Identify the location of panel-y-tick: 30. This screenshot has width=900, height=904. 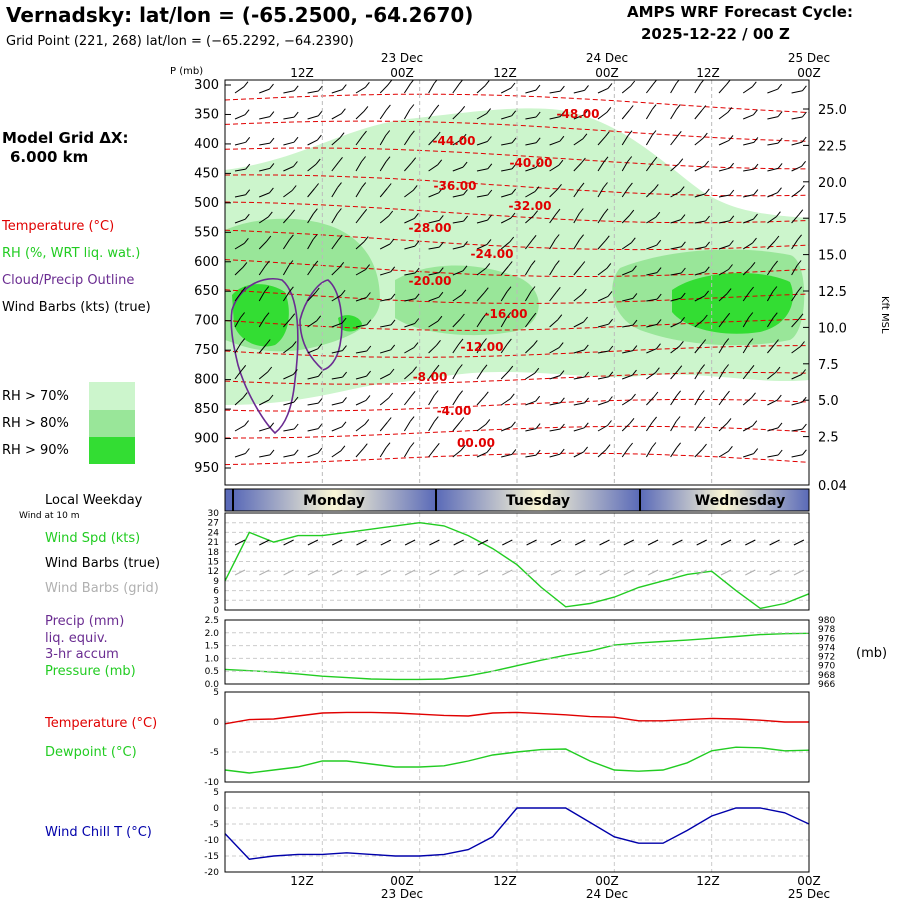
(214, 514).